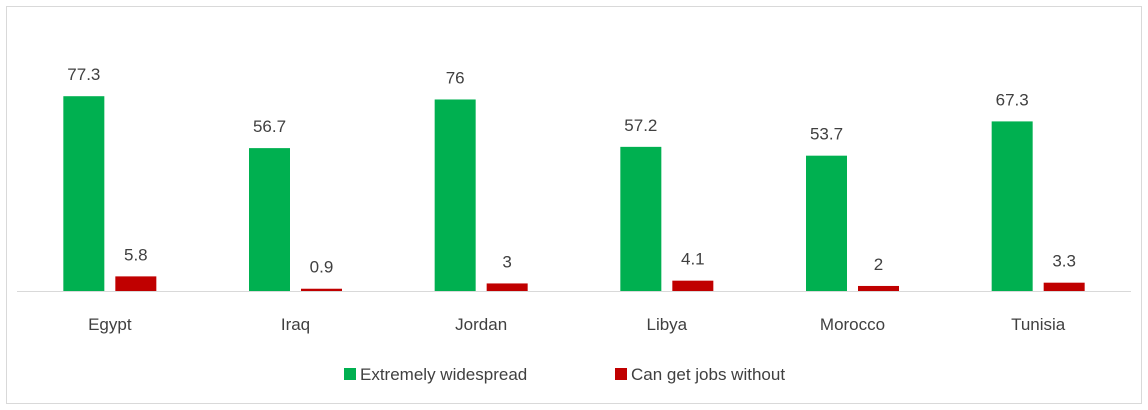 This screenshot has height=410, width=1148. I want to click on value-label-egypt-series-0: 77.3, so click(83, 74).